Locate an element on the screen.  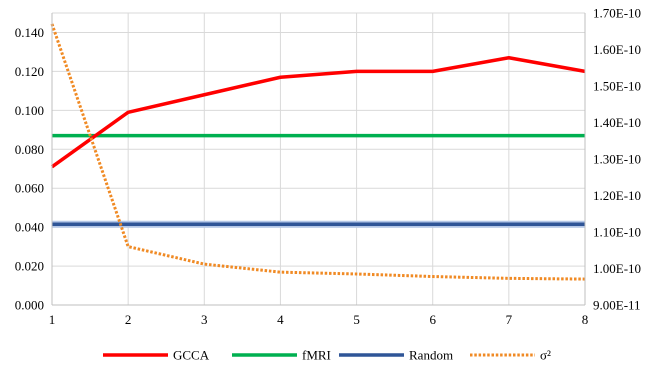
legend-label-fmri: fMRI is located at coordinates (316, 355).